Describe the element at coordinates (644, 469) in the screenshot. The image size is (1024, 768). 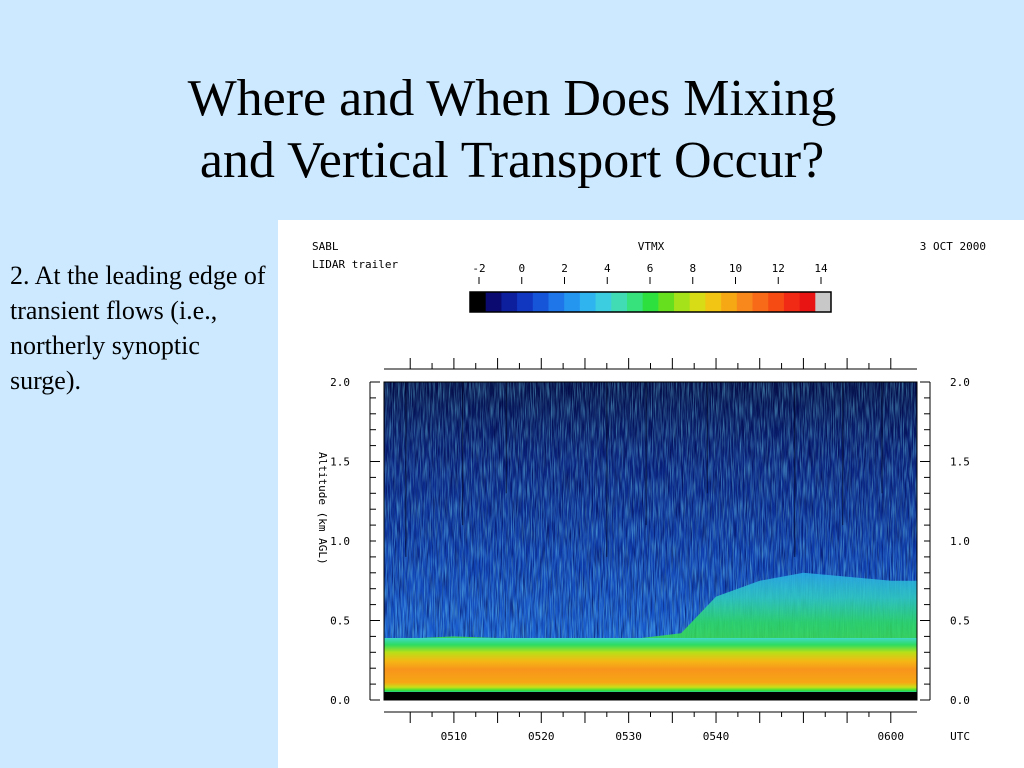
I see `vertical-streaks` at that location.